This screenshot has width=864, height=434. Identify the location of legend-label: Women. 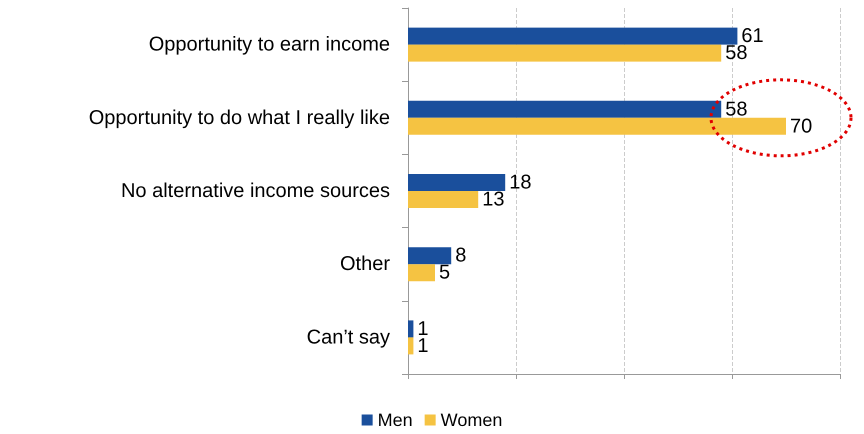
(471, 420).